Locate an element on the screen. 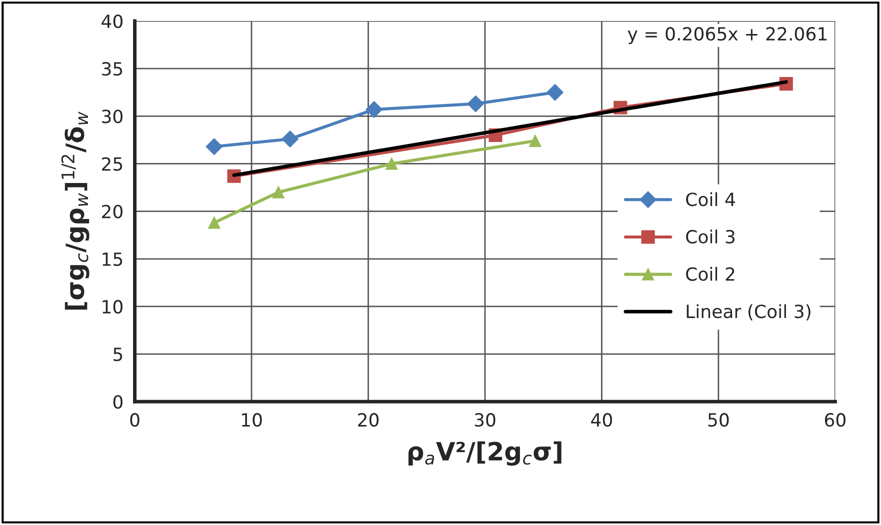 Image resolution: width=881 pixels, height=525 pixels. x-tick-label: 10 is located at coordinates (252, 420).